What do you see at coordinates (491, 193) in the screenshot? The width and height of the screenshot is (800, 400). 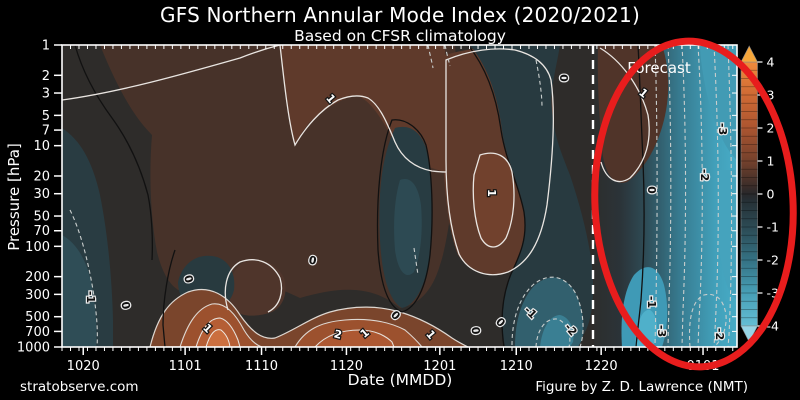 I see `contour-label: 1` at bounding box center [491, 193].